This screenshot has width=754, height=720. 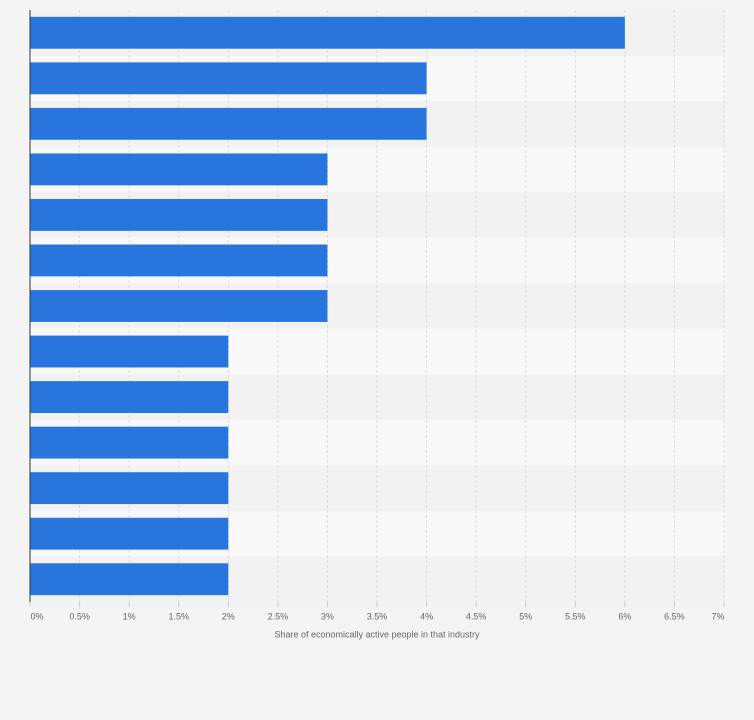 I want to click on x-tick-label: 3.5%, so click(x=377, y=616).